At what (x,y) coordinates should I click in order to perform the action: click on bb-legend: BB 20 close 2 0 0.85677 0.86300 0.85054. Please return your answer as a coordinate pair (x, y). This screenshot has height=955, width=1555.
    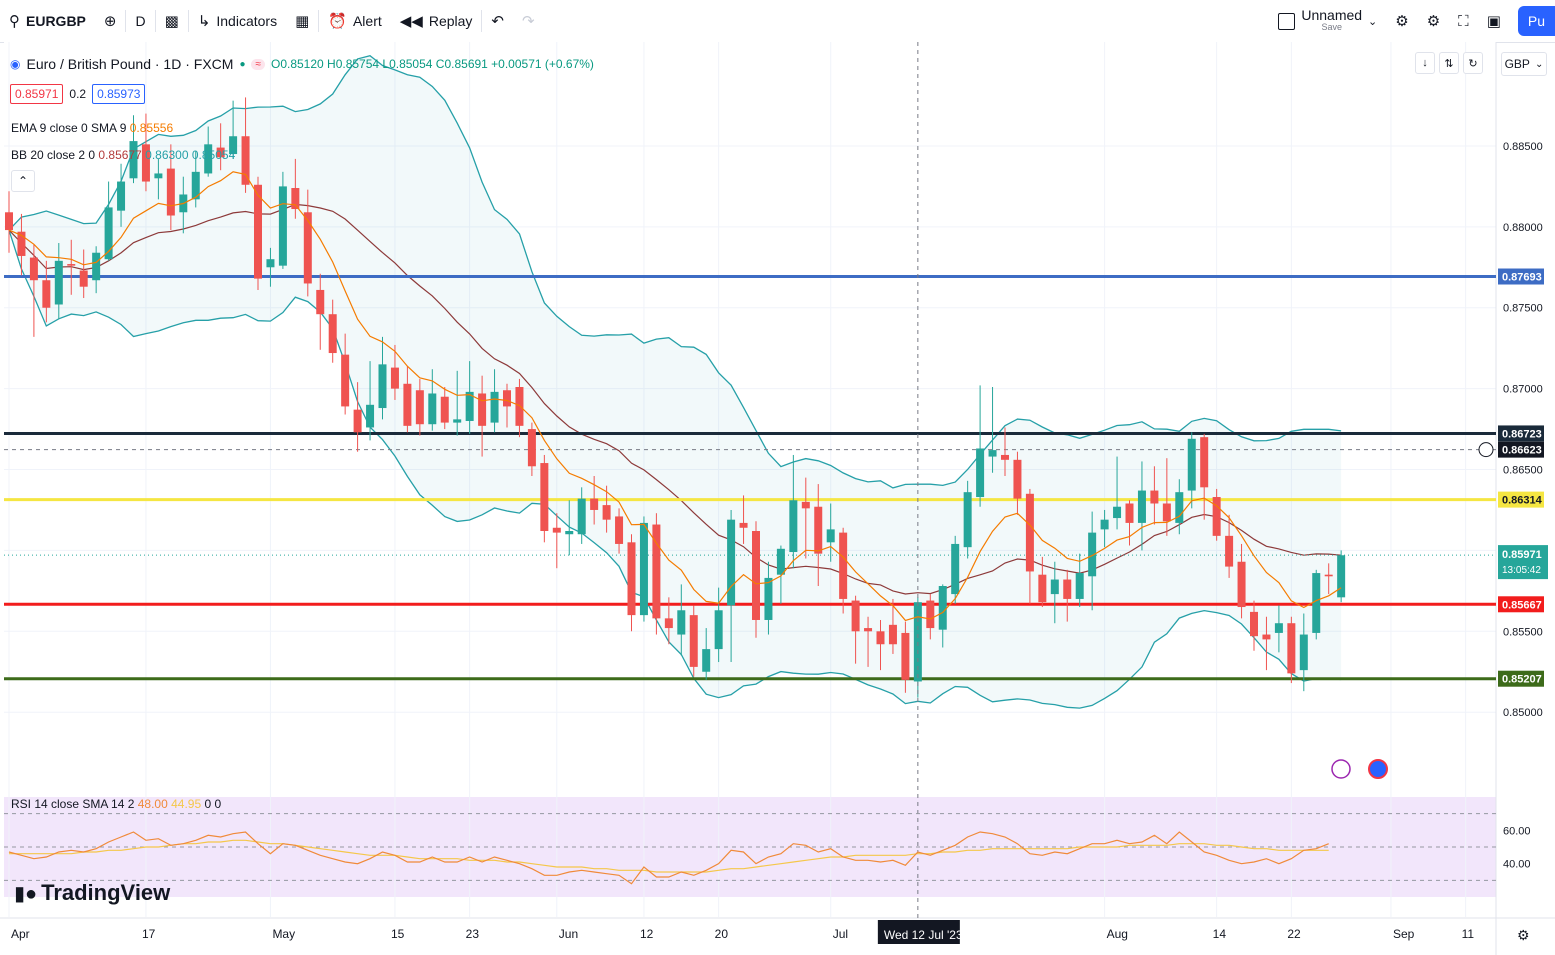
    Looking at the image, I should click on (123, 155).